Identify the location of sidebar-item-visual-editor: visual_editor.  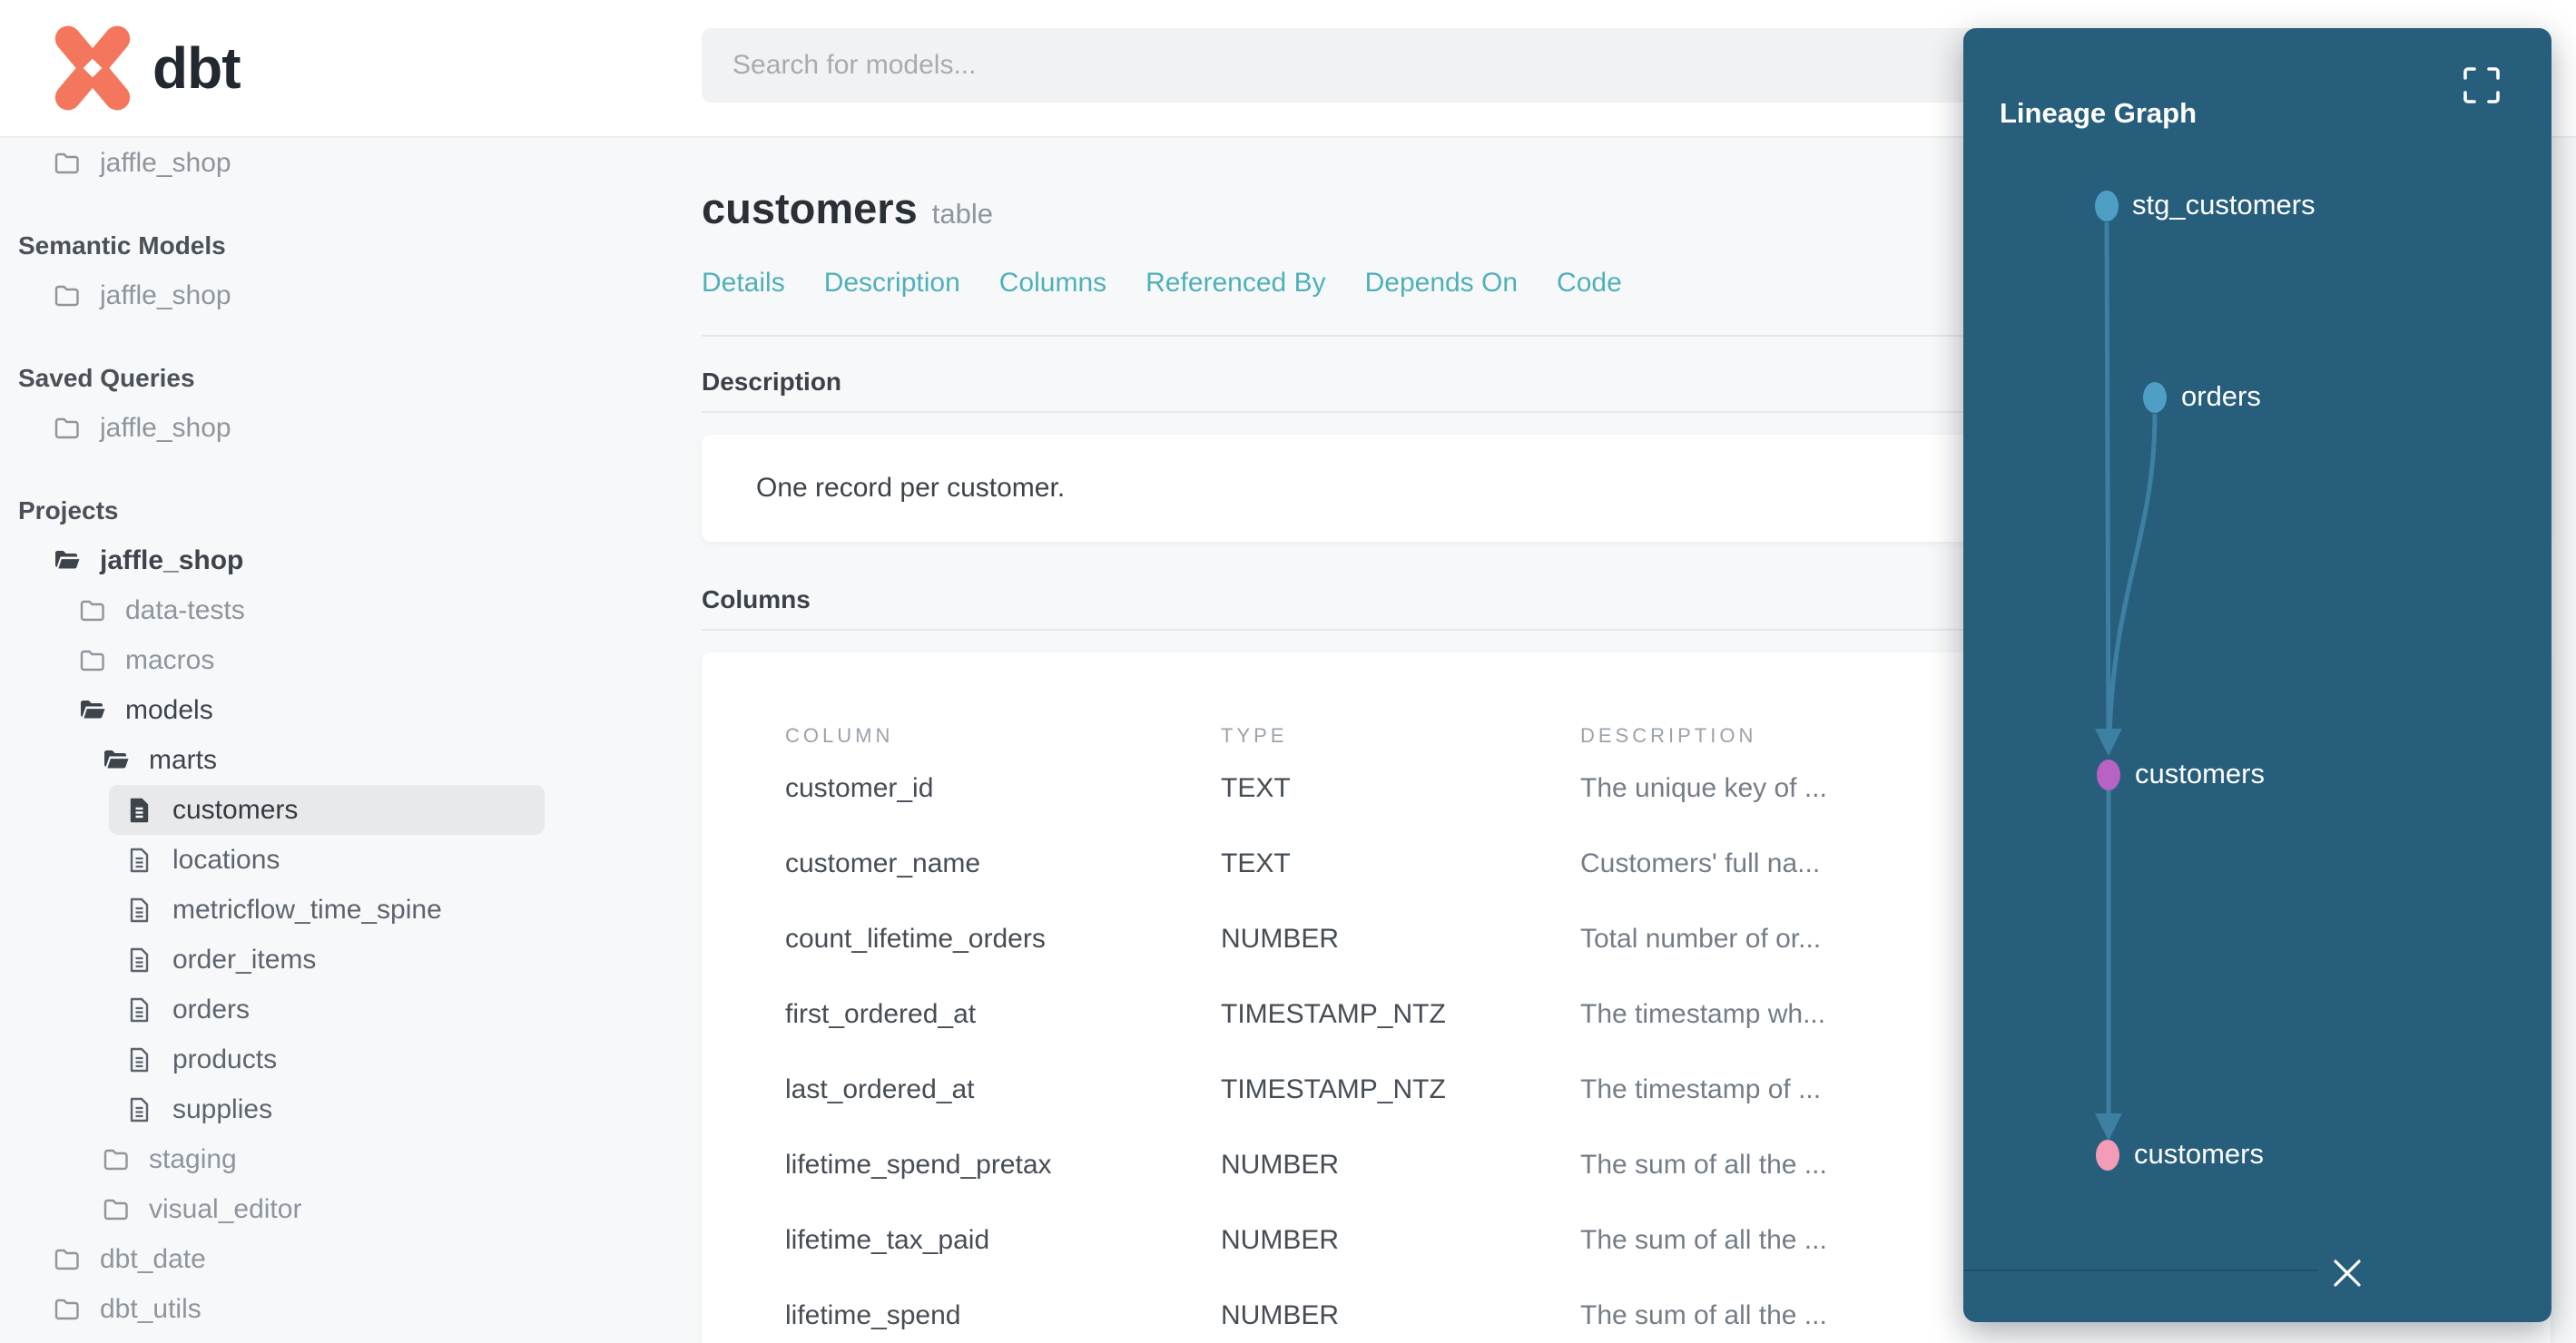
(350, 1209).